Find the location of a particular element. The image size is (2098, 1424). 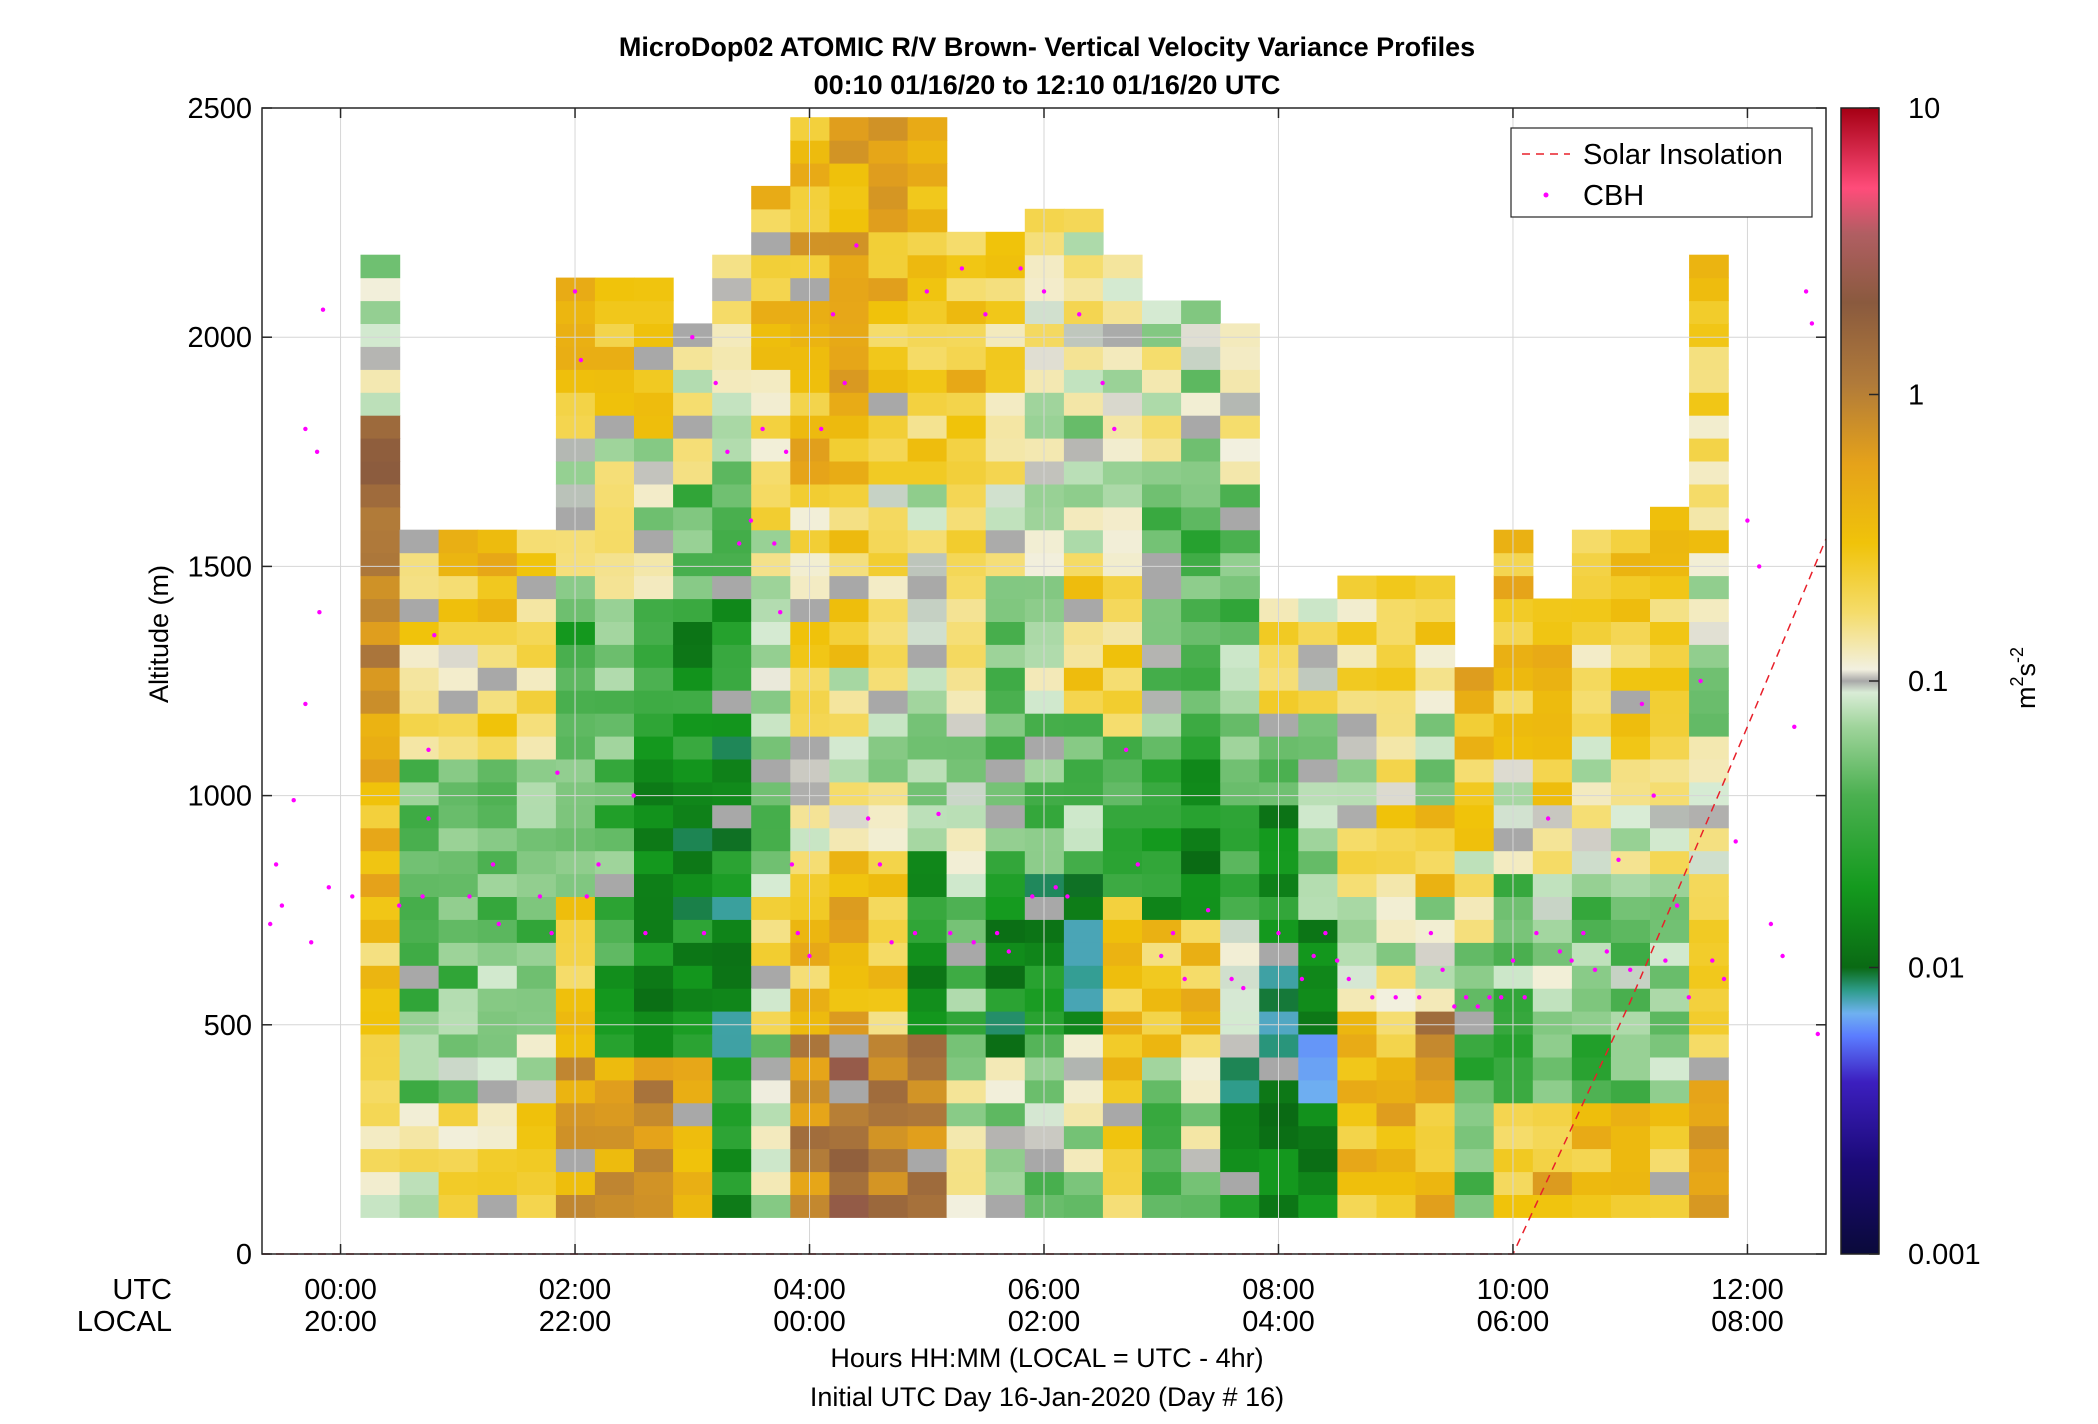

row-label-local: LOCAL is located at coordinates (124, 1322).